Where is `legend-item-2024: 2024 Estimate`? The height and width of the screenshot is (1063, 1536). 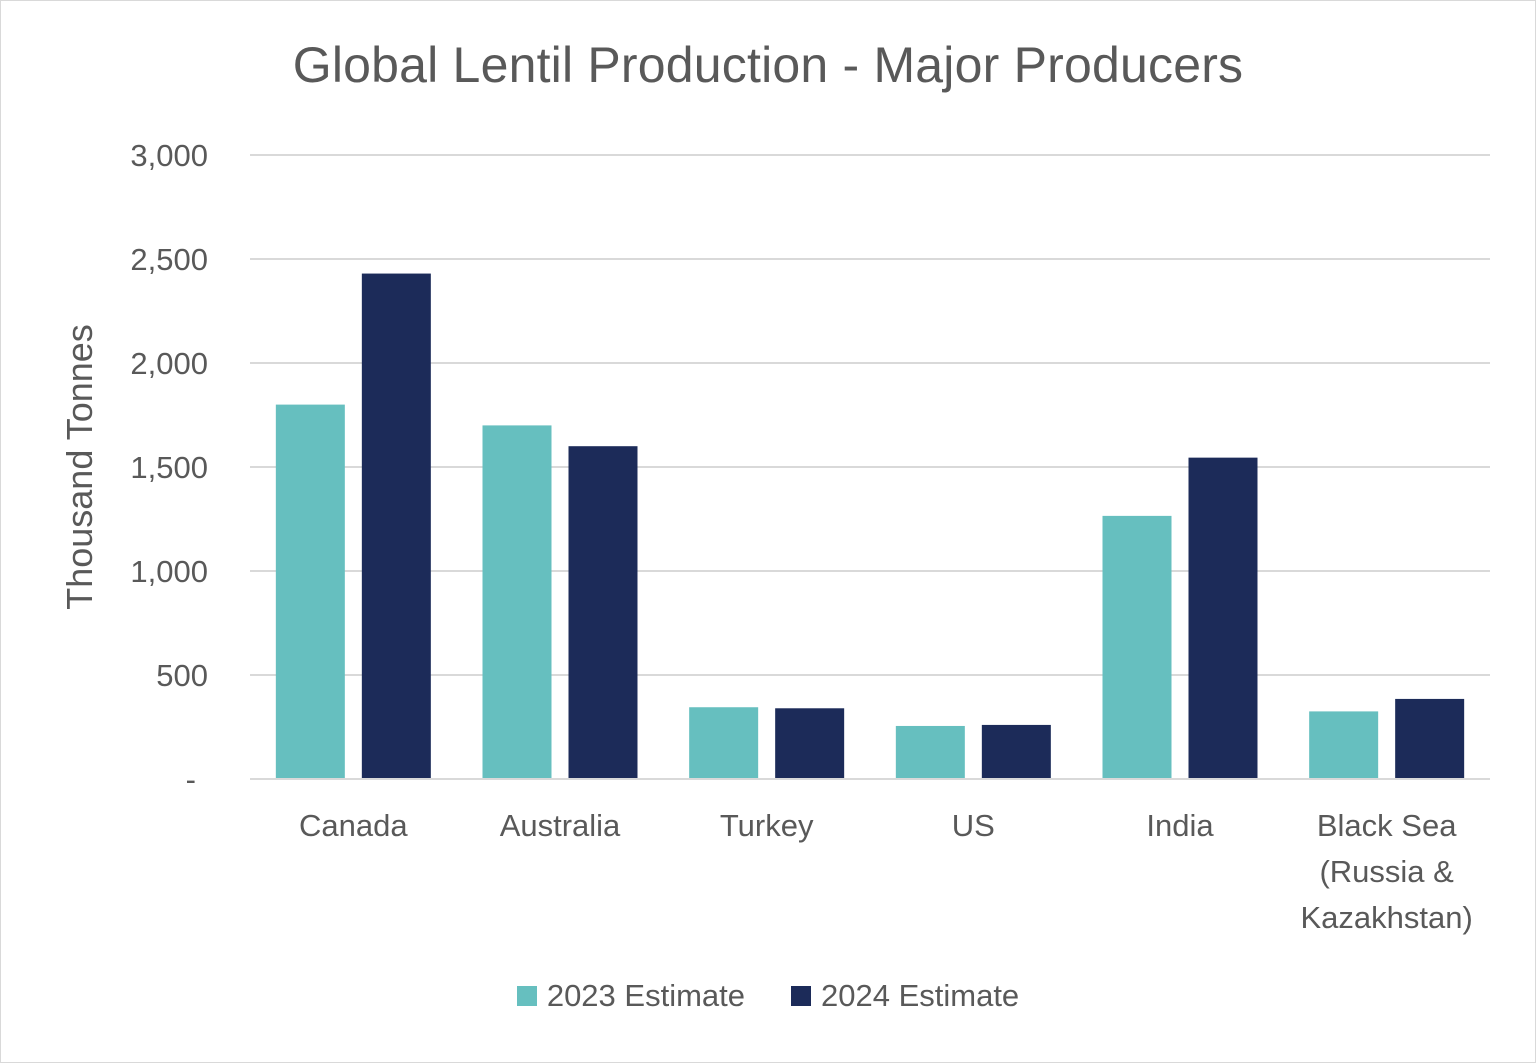 legend-item-2024: 2024 Estimate is located at coordinates (905, 996).